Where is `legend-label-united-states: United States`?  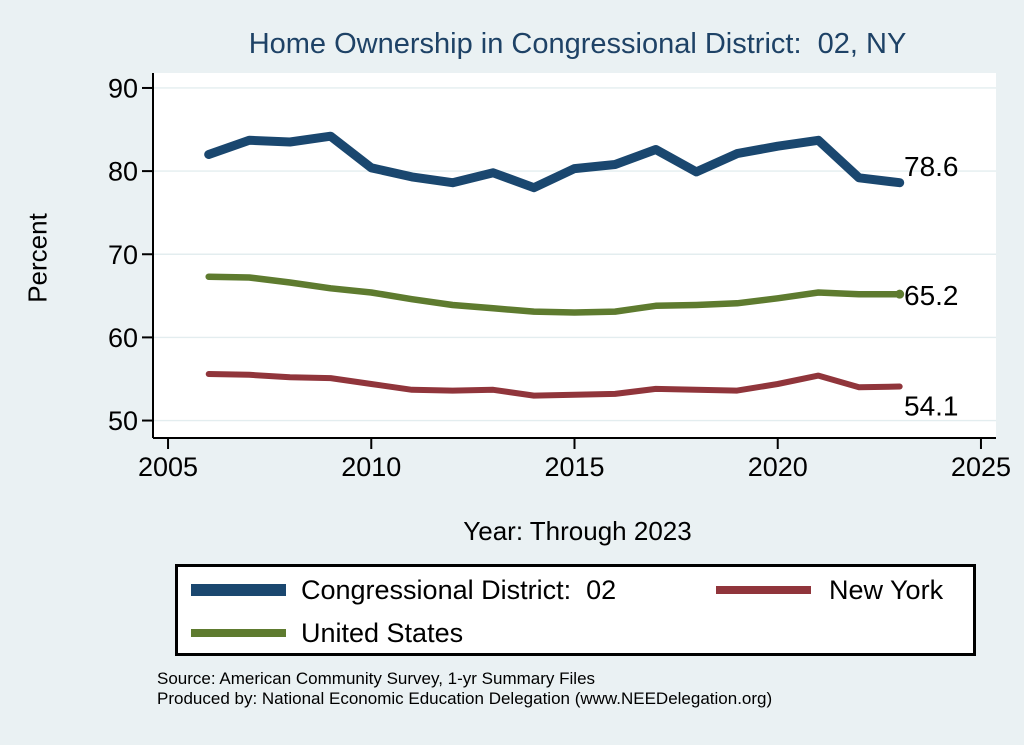
legend-label-united-states: United States is located at coordinates (382, 633).